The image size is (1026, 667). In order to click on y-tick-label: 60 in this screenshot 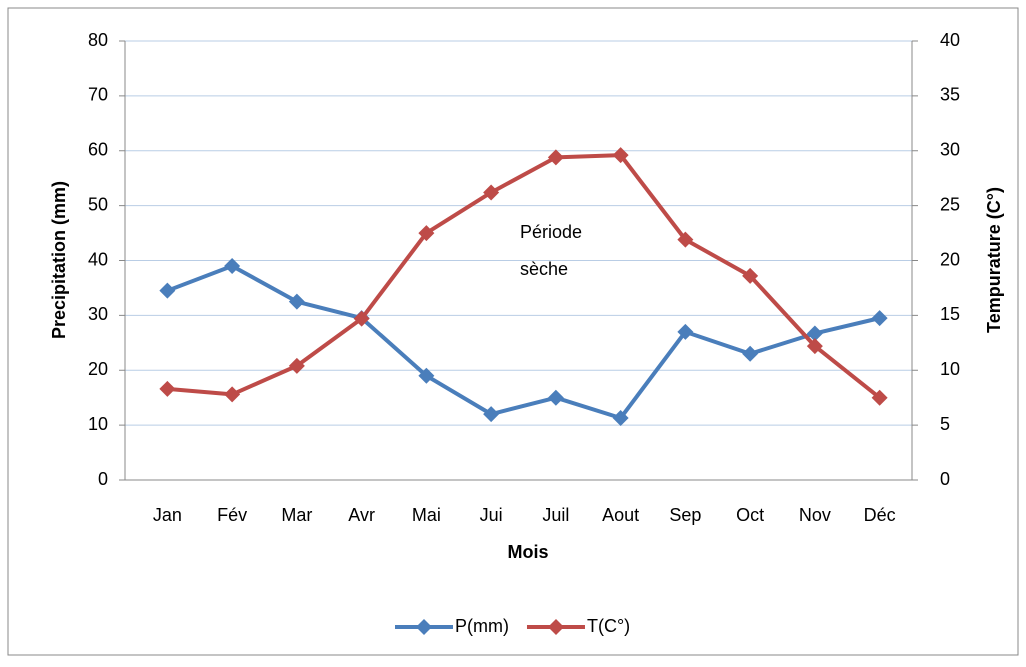, I will do `click(98, 150)`.